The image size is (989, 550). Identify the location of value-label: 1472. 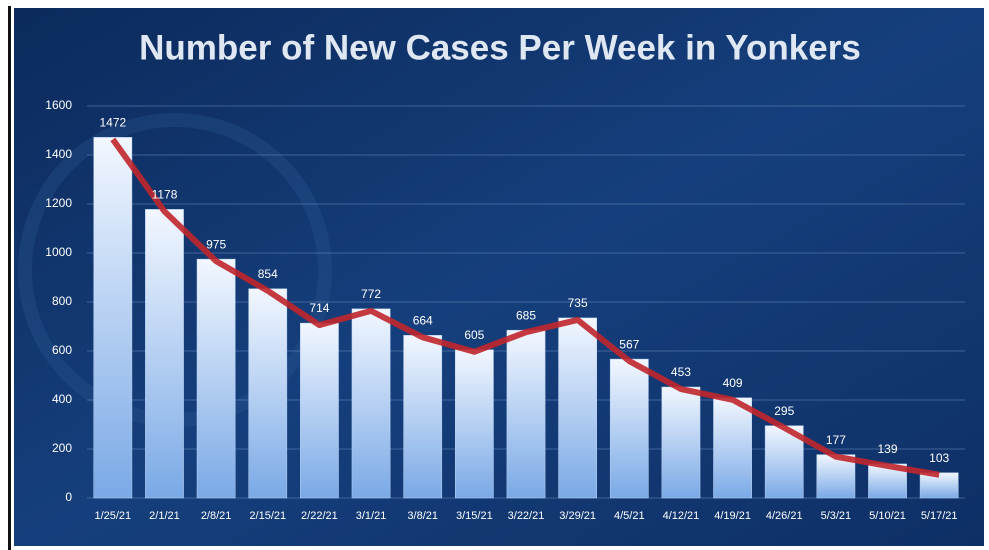
(112, 123).